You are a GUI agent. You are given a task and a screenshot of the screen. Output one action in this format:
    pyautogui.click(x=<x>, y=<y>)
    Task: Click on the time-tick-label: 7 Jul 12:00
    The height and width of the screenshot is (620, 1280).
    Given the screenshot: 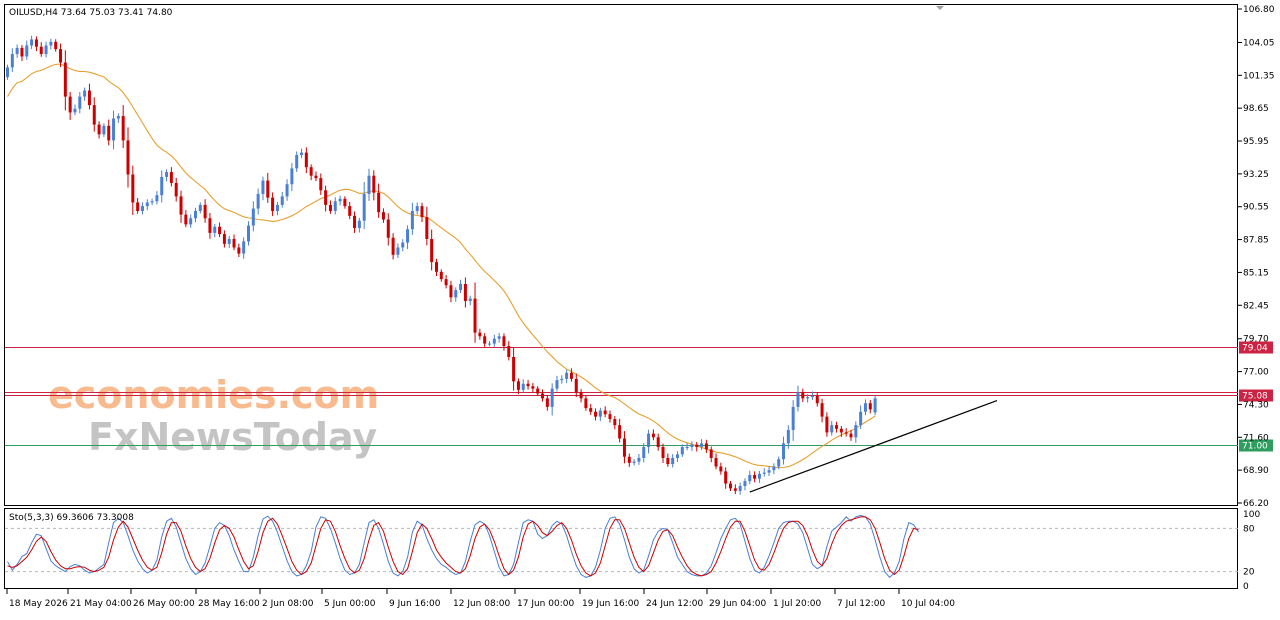 What is the action you would take?
    pyautogui.click(x=861, y=604)
    